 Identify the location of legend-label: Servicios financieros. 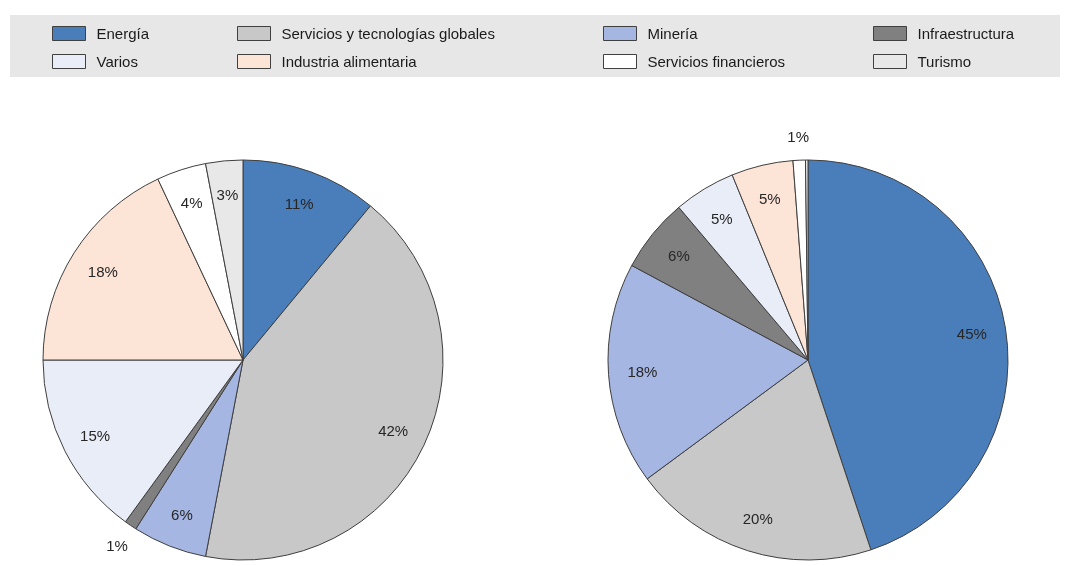
(716, 61).